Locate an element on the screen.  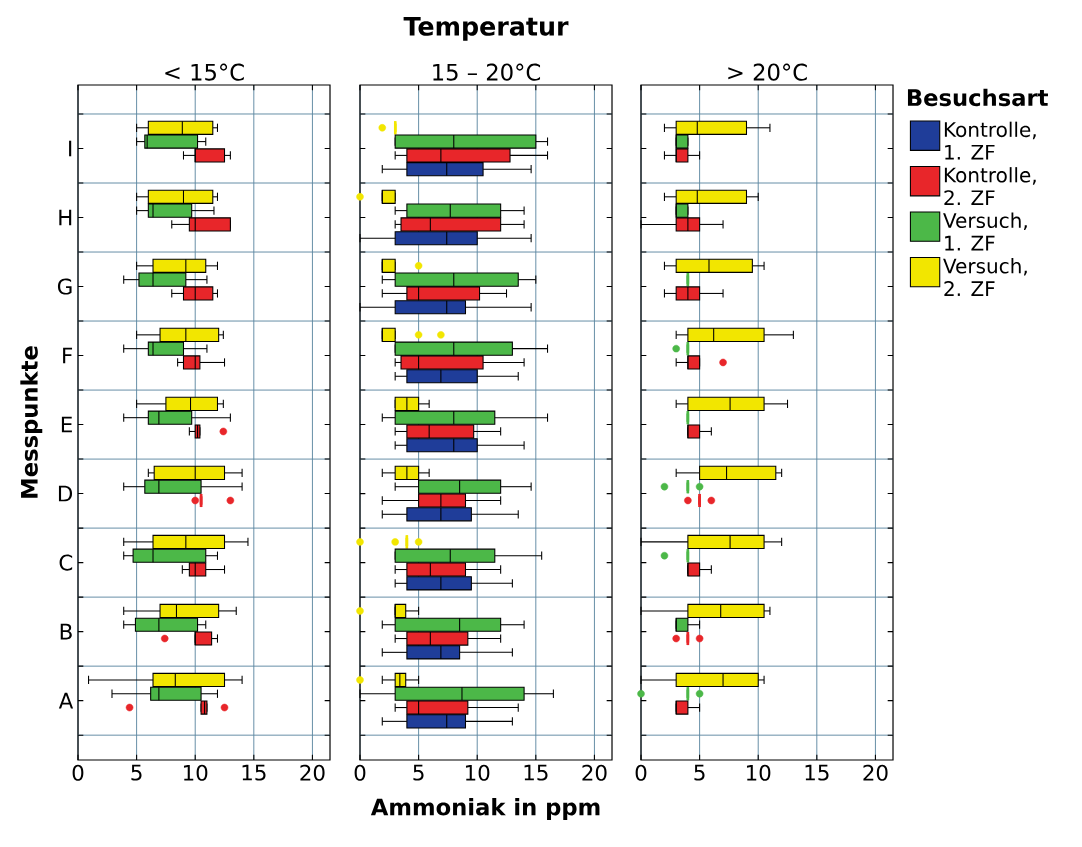
y-tick-label: E is located at coordinates (66, 424).